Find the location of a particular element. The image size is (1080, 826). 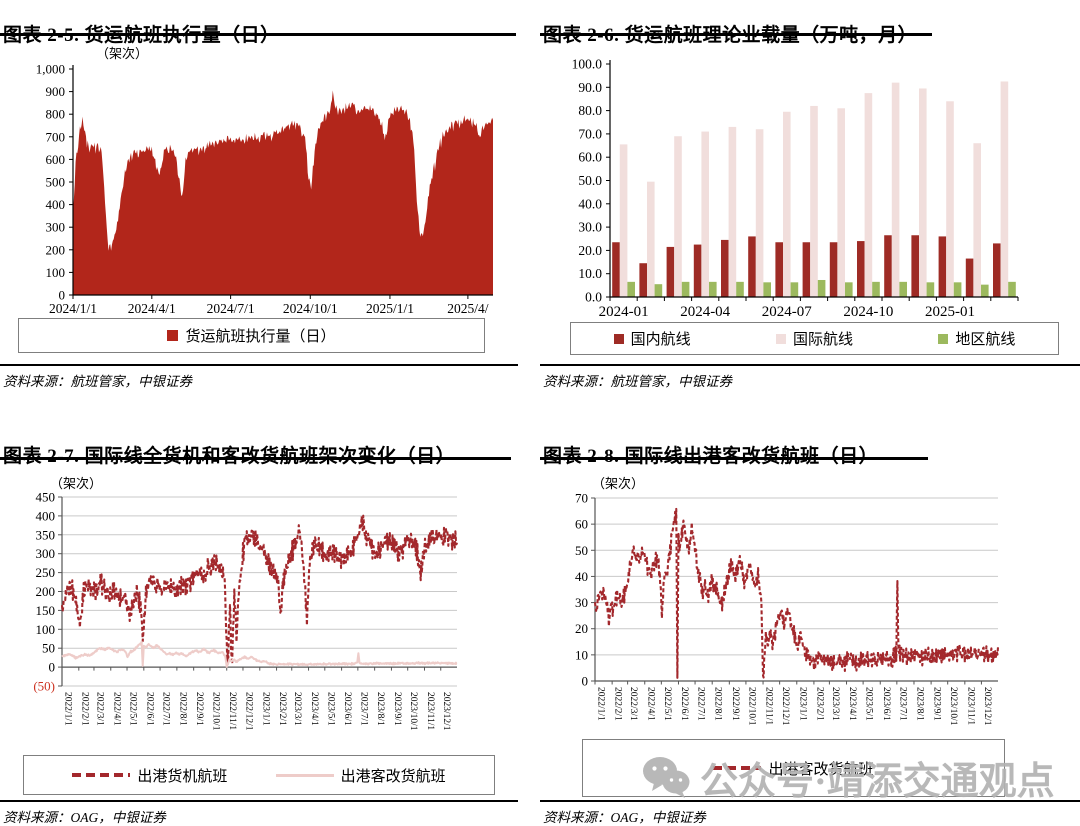

svg-text: 20 is located at coordinates (581, 628).